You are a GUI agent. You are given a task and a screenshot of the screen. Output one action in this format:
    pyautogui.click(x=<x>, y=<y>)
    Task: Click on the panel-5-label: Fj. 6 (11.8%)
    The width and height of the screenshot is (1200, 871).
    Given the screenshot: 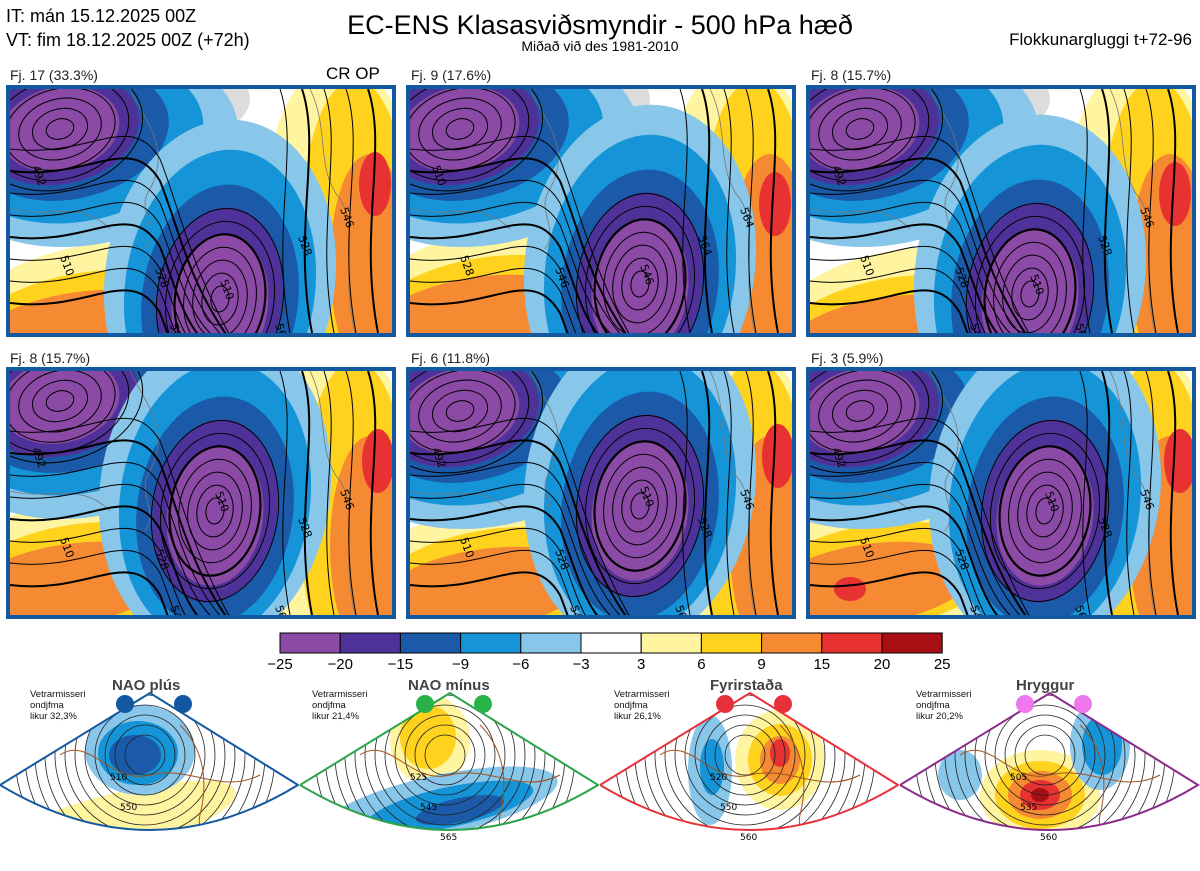 What is the action you would take?
    pyautogui.click(x=451, y=358)
    